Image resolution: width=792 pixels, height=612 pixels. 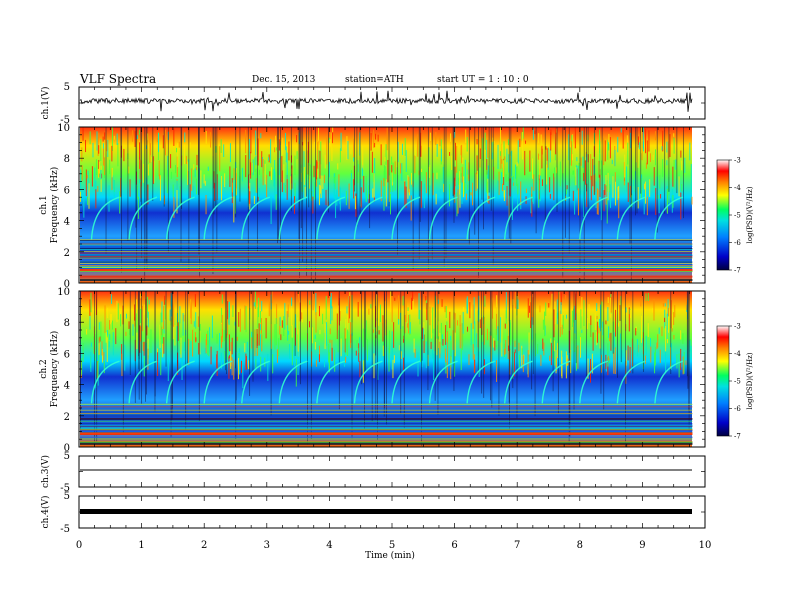 I want to click on header-start-time: start UT = 1 : 10 : 0, so click(x=483, y=80).